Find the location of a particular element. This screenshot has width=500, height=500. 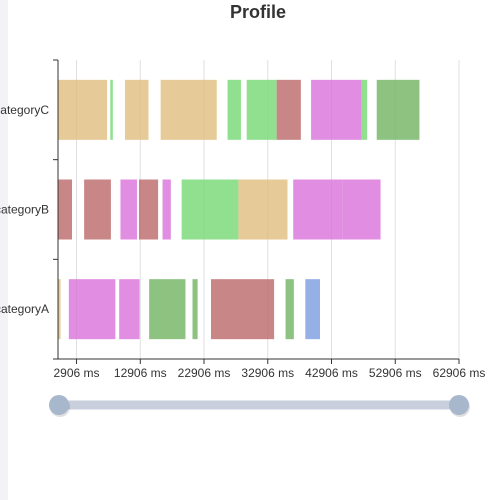

left-edge-strip is located at coordinates (4, 250).